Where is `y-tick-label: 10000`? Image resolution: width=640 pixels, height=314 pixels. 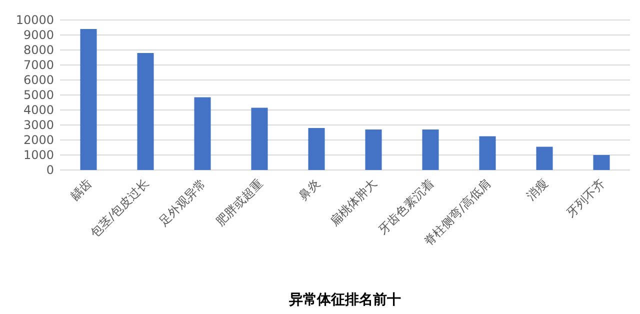
y-tick-label: 10000 is located at coordinates (35, 20).